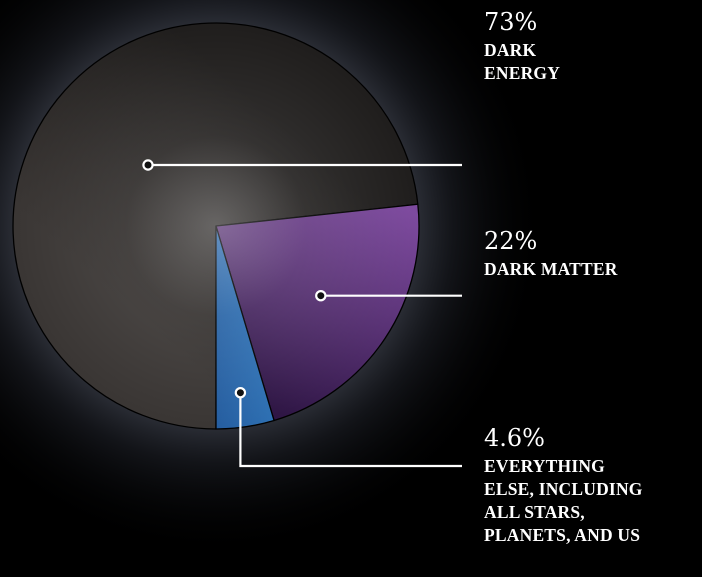 The height and width of the screenshot is (577, 702). What do you see at coordinates (510, 22) in the screenshot?
I see `percent-label-dark-energy: 73%` at bounding box center [510, 22].